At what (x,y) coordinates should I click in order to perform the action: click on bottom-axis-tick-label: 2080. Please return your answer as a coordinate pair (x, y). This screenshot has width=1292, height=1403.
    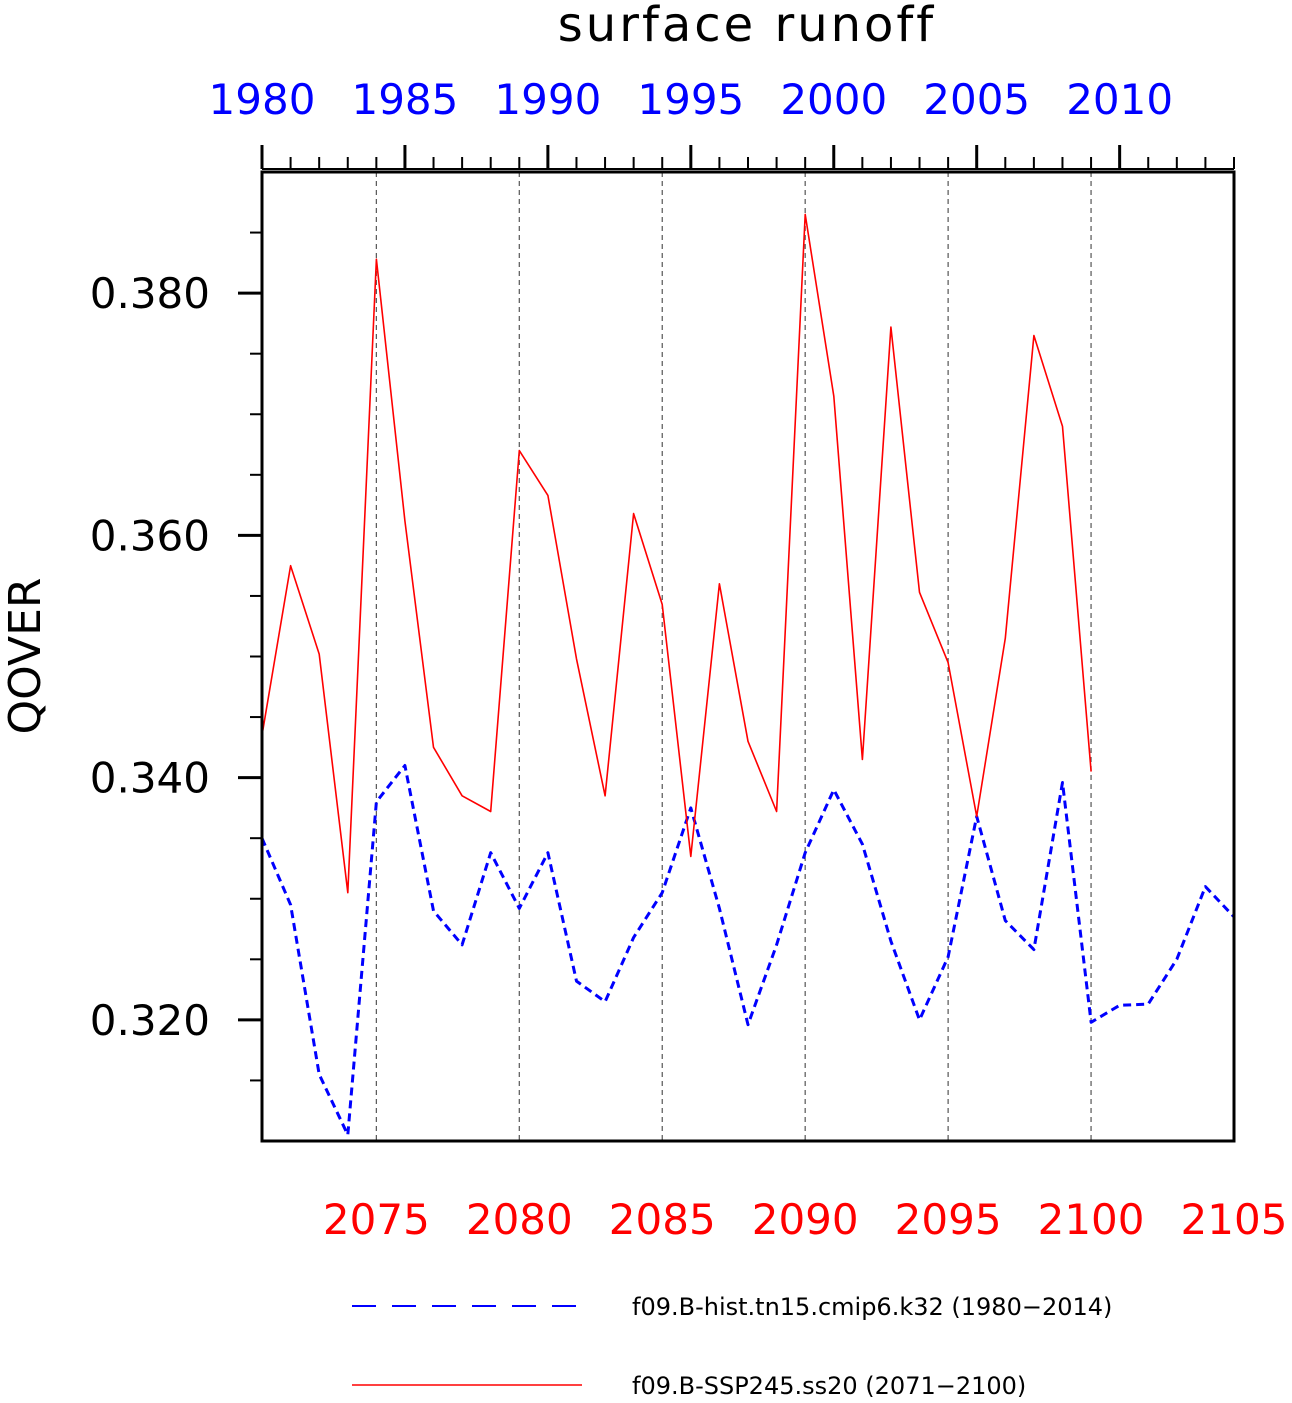
    Looking at the image, I should click on (519, 1219).